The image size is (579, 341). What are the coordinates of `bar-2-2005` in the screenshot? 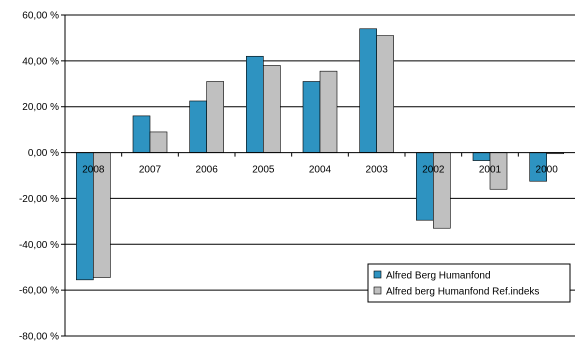 It's located at (272, 109).